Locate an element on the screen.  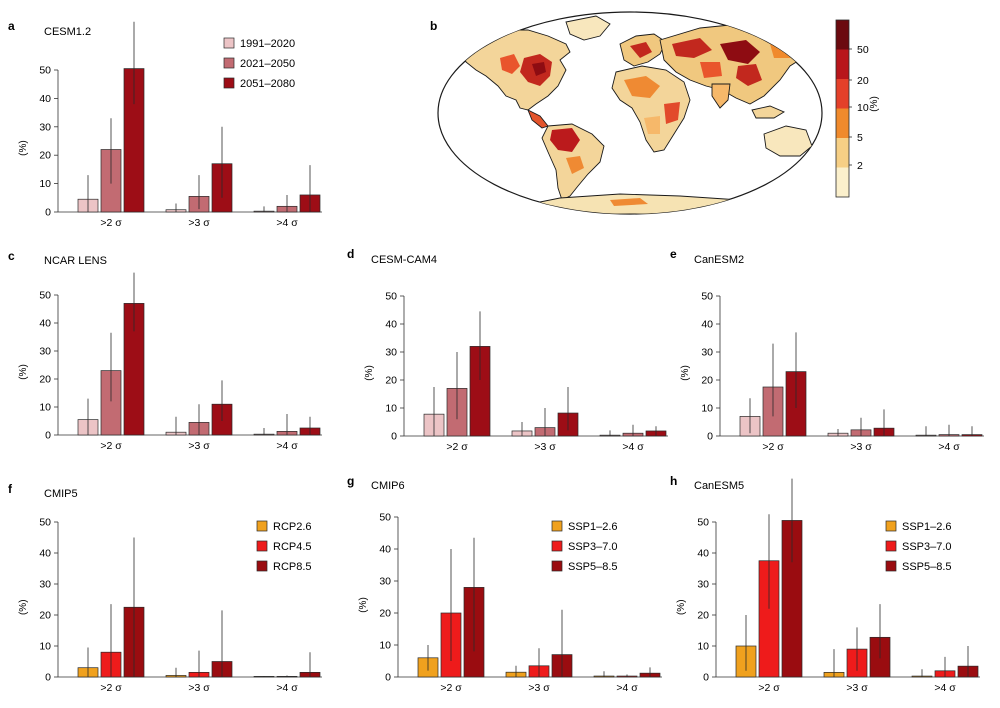
panel-letter-c: c is located at coordinates (11, 256).